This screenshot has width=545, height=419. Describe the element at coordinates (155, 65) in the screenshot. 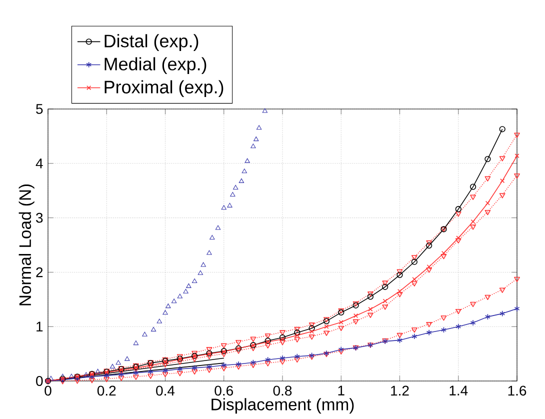

I see `legend-label: Medial (exp.)` at that location.